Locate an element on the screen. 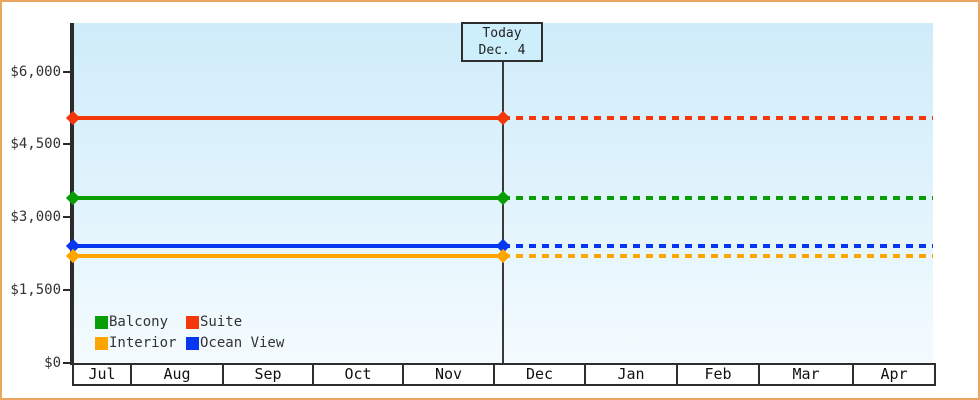  legend-label: Suite is located at coordinates (221, 322).